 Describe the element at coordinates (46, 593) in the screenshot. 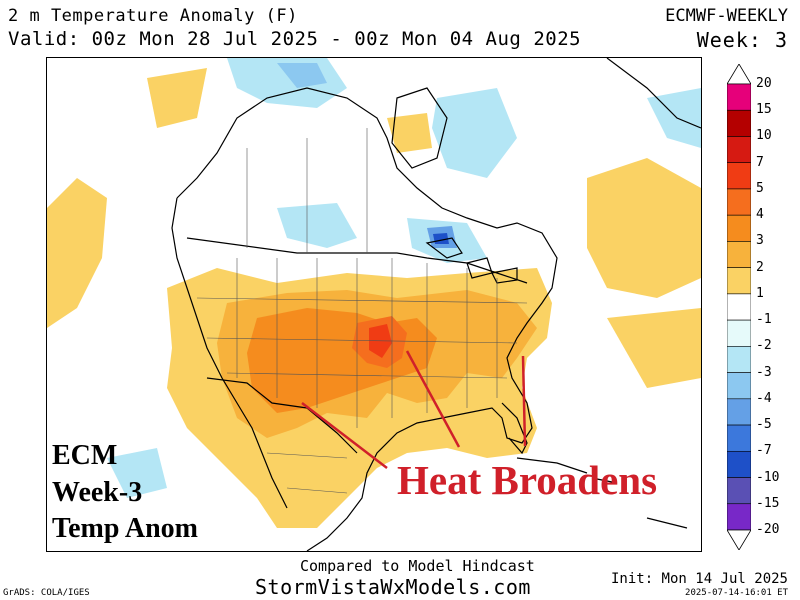

I see `grads-credit: GrADS: COLA/IGES` at that location.